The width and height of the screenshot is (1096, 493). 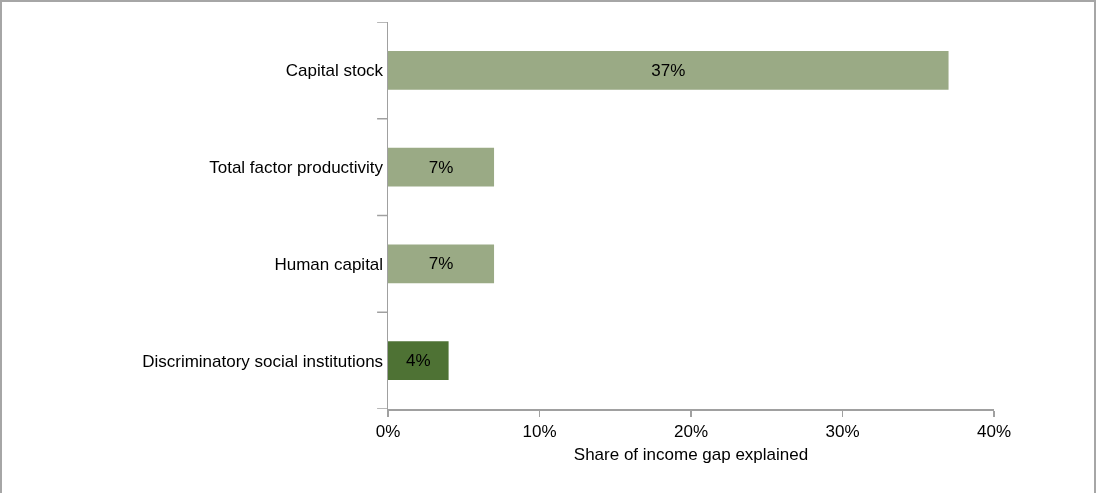 I want to click on y-tick-label: Discriminatory social institutions, so click(x=263, y=361).